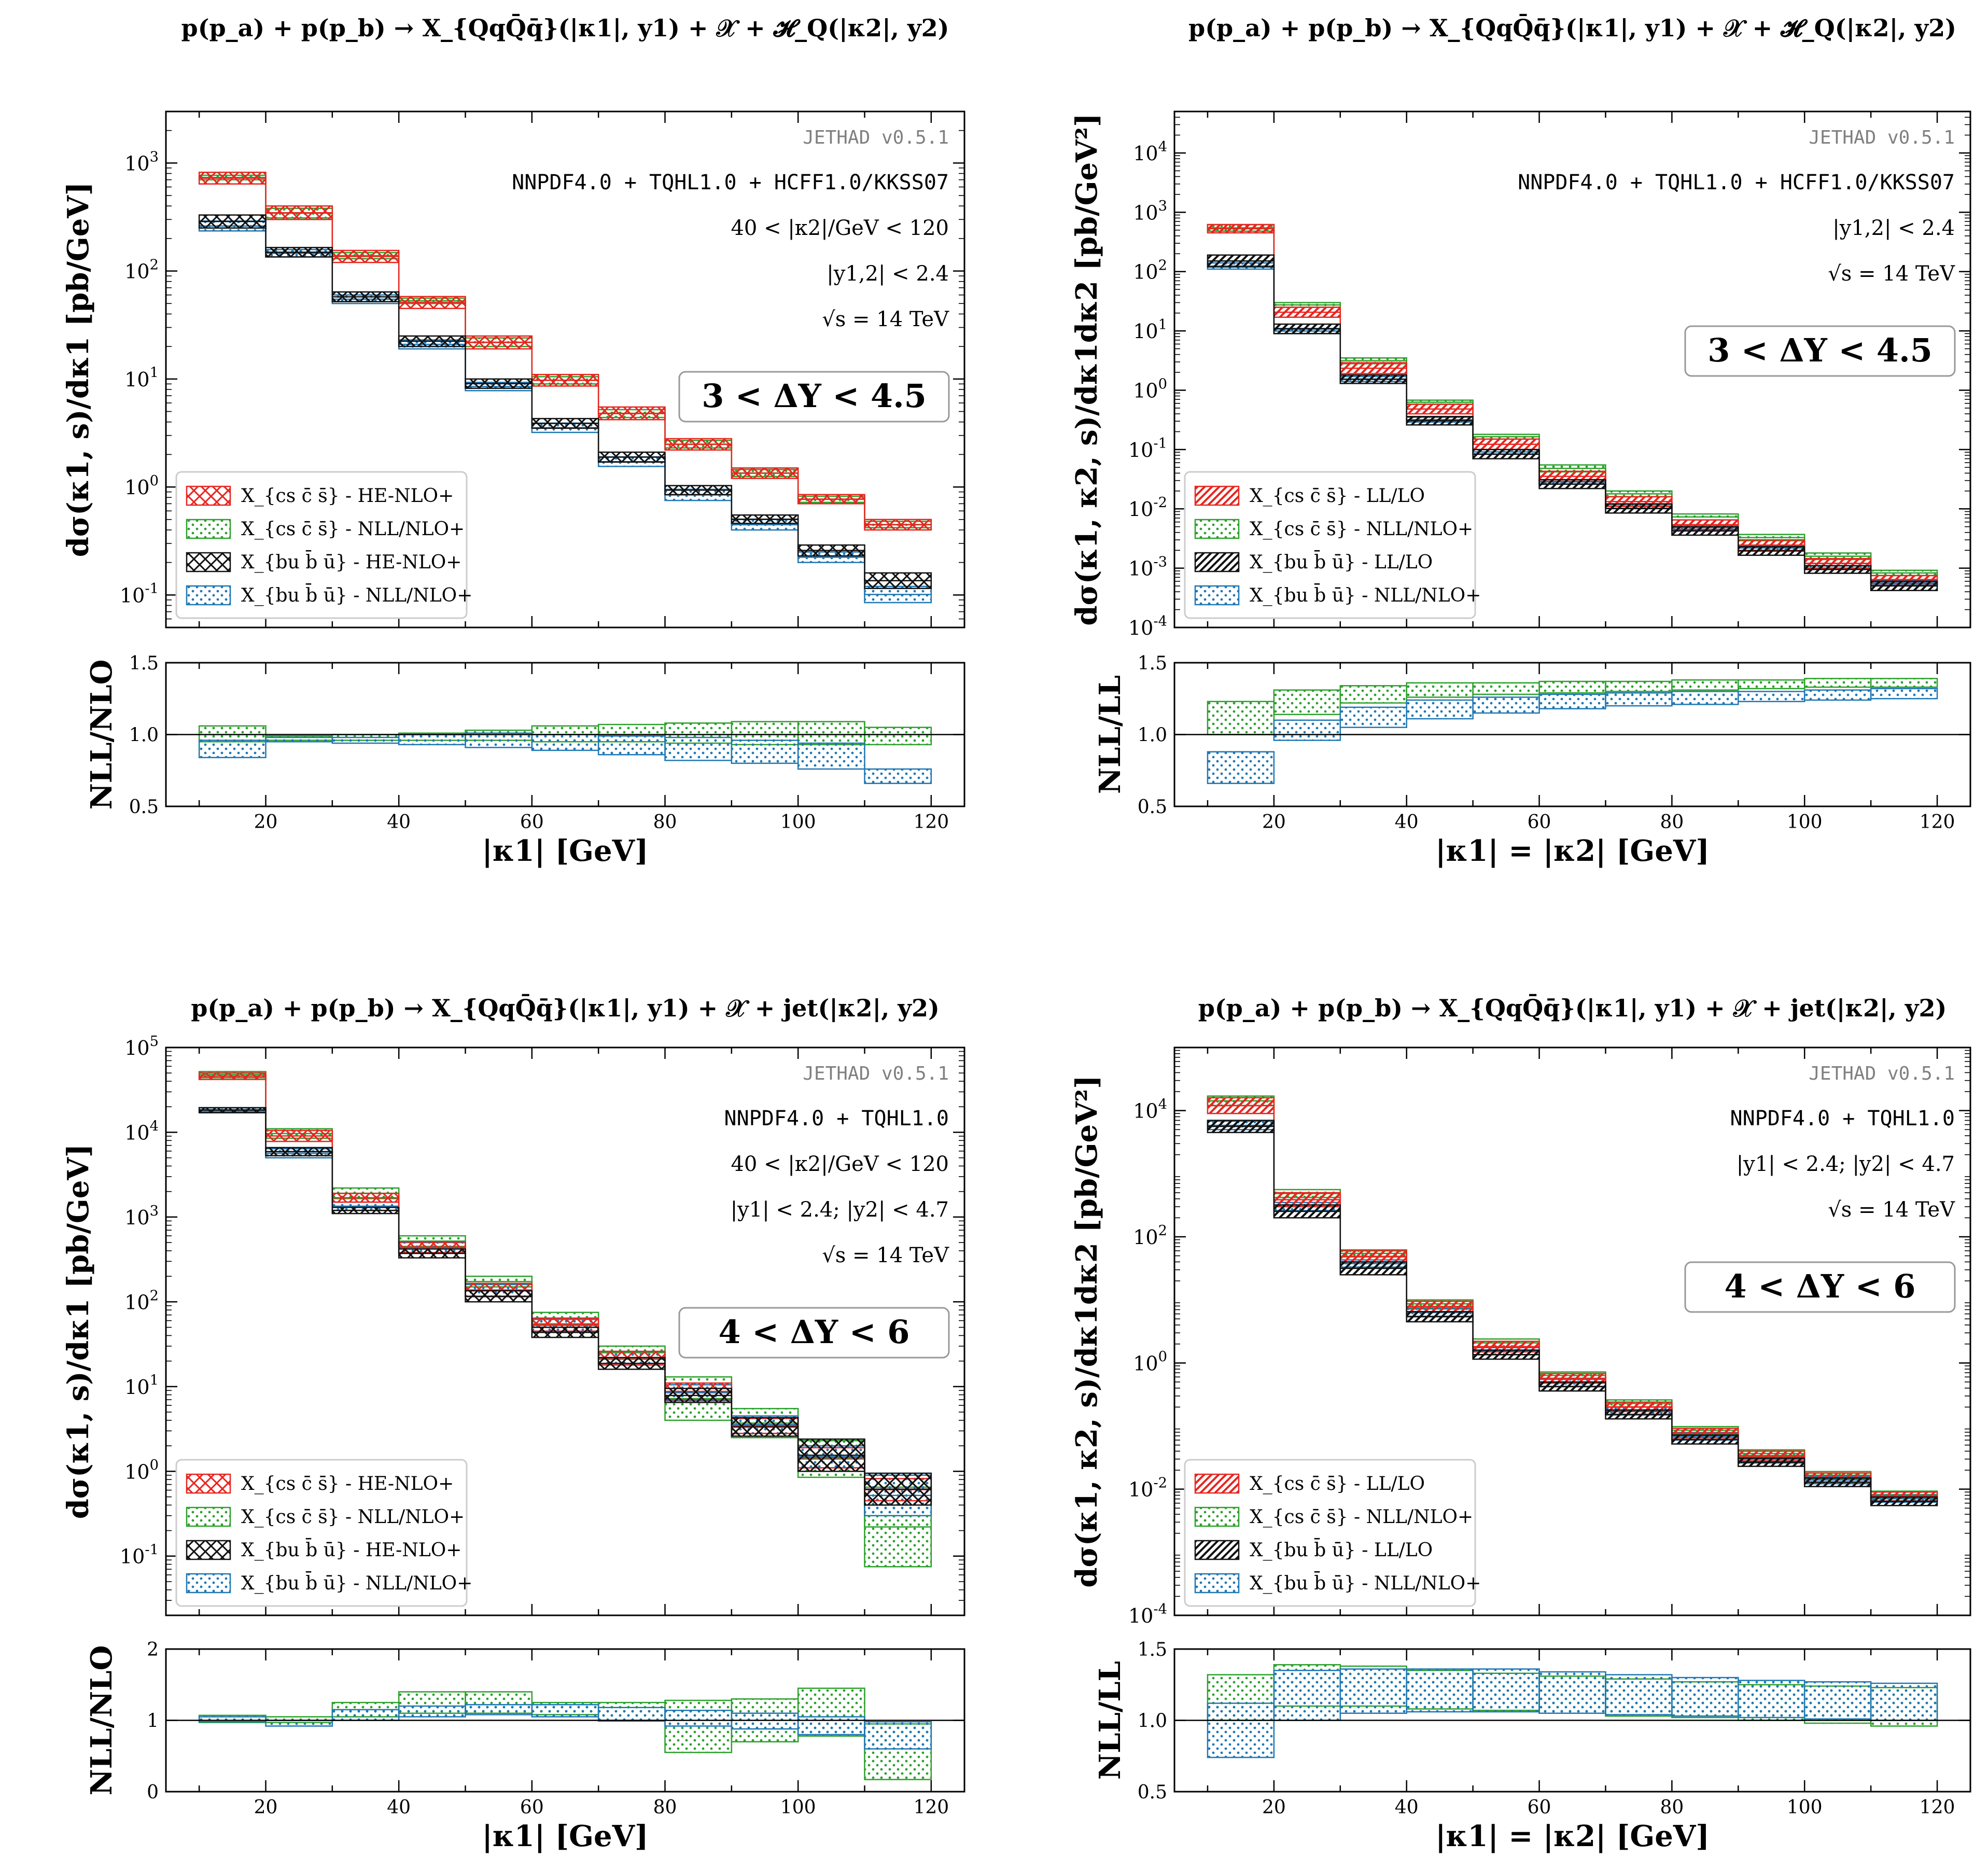  Describe the element at coordinates (885, 320) in the screenshot. I see `annotation-text: √s = 14 TeV` at that location.